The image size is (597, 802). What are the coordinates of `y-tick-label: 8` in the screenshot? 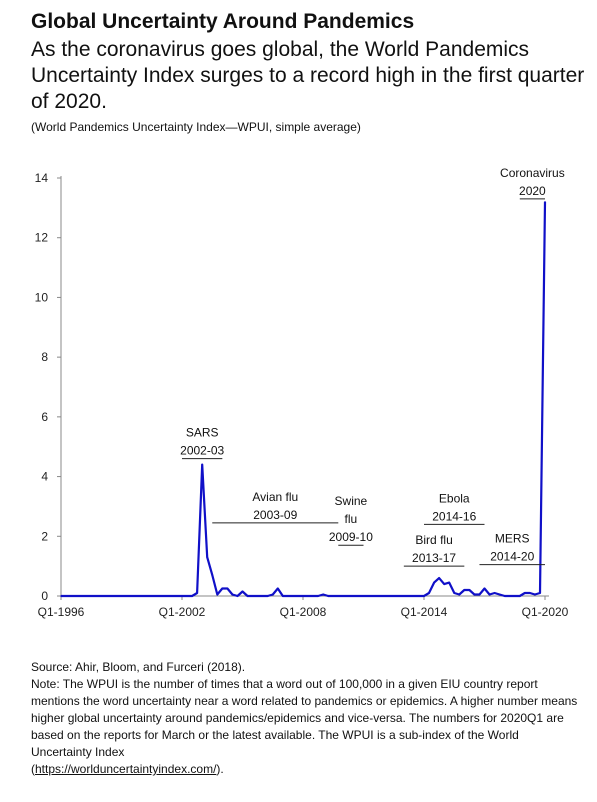 It's located at (44, 357).